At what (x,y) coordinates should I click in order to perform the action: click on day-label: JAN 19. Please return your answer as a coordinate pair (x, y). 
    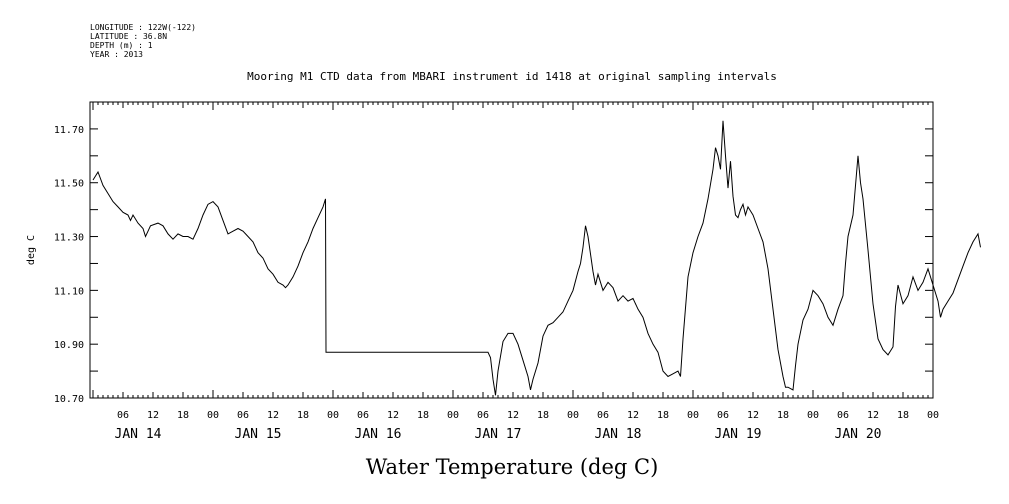
    Looking at the image, I should click on (738, 434).